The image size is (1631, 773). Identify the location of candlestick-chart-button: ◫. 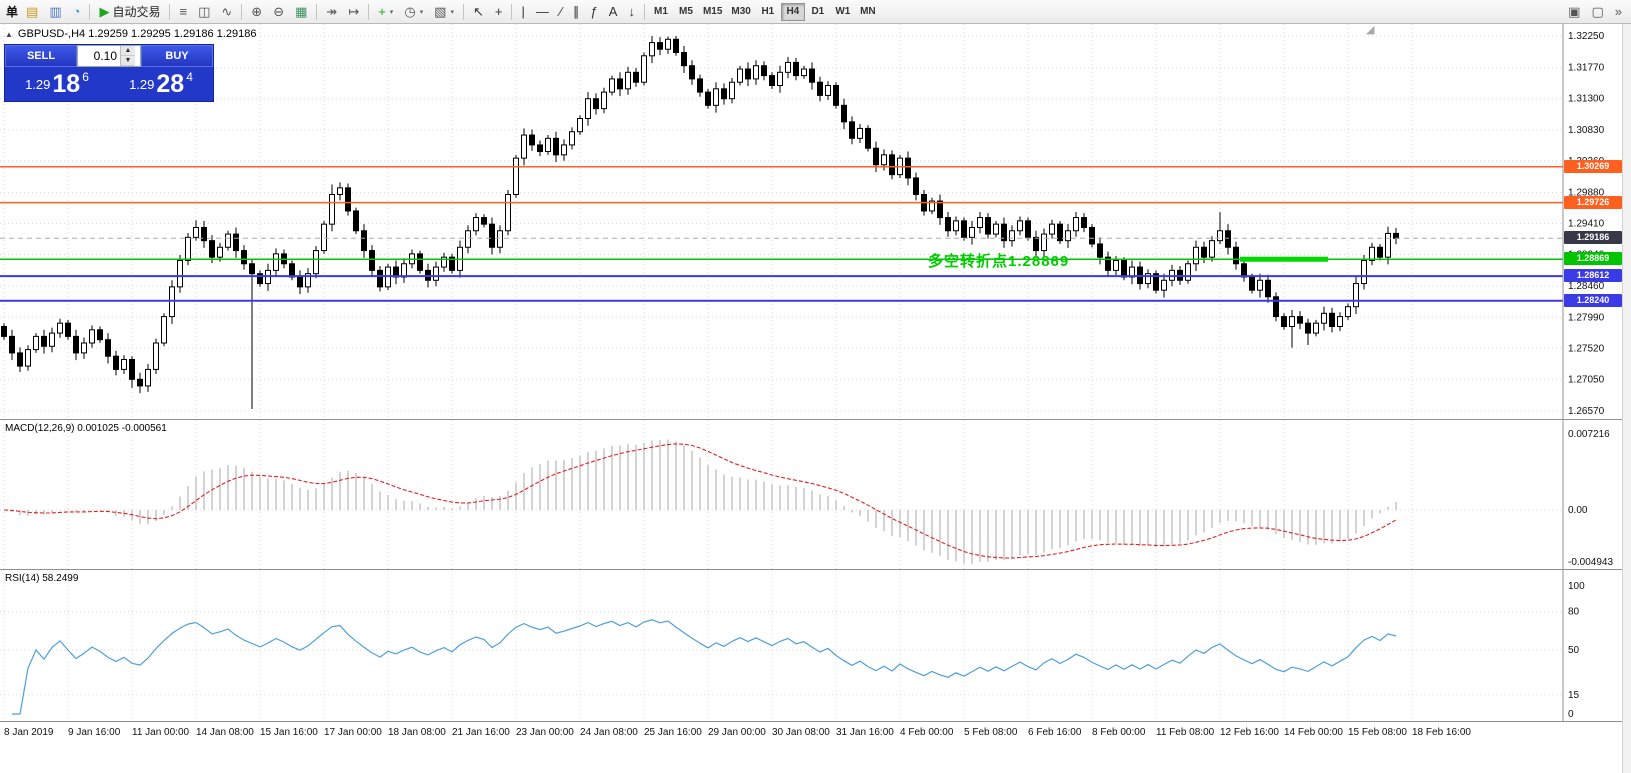
(204, 12).